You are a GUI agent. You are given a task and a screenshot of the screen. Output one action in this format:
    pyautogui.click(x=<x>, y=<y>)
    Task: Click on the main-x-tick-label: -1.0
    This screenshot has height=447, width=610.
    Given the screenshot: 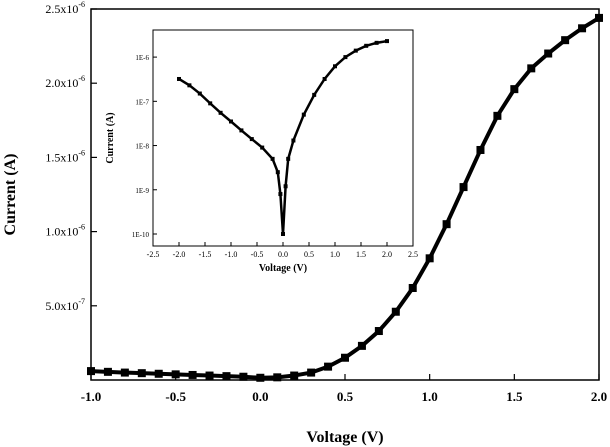 What is the action you would take?
    pyautogui.click(x=91, y=396)
    